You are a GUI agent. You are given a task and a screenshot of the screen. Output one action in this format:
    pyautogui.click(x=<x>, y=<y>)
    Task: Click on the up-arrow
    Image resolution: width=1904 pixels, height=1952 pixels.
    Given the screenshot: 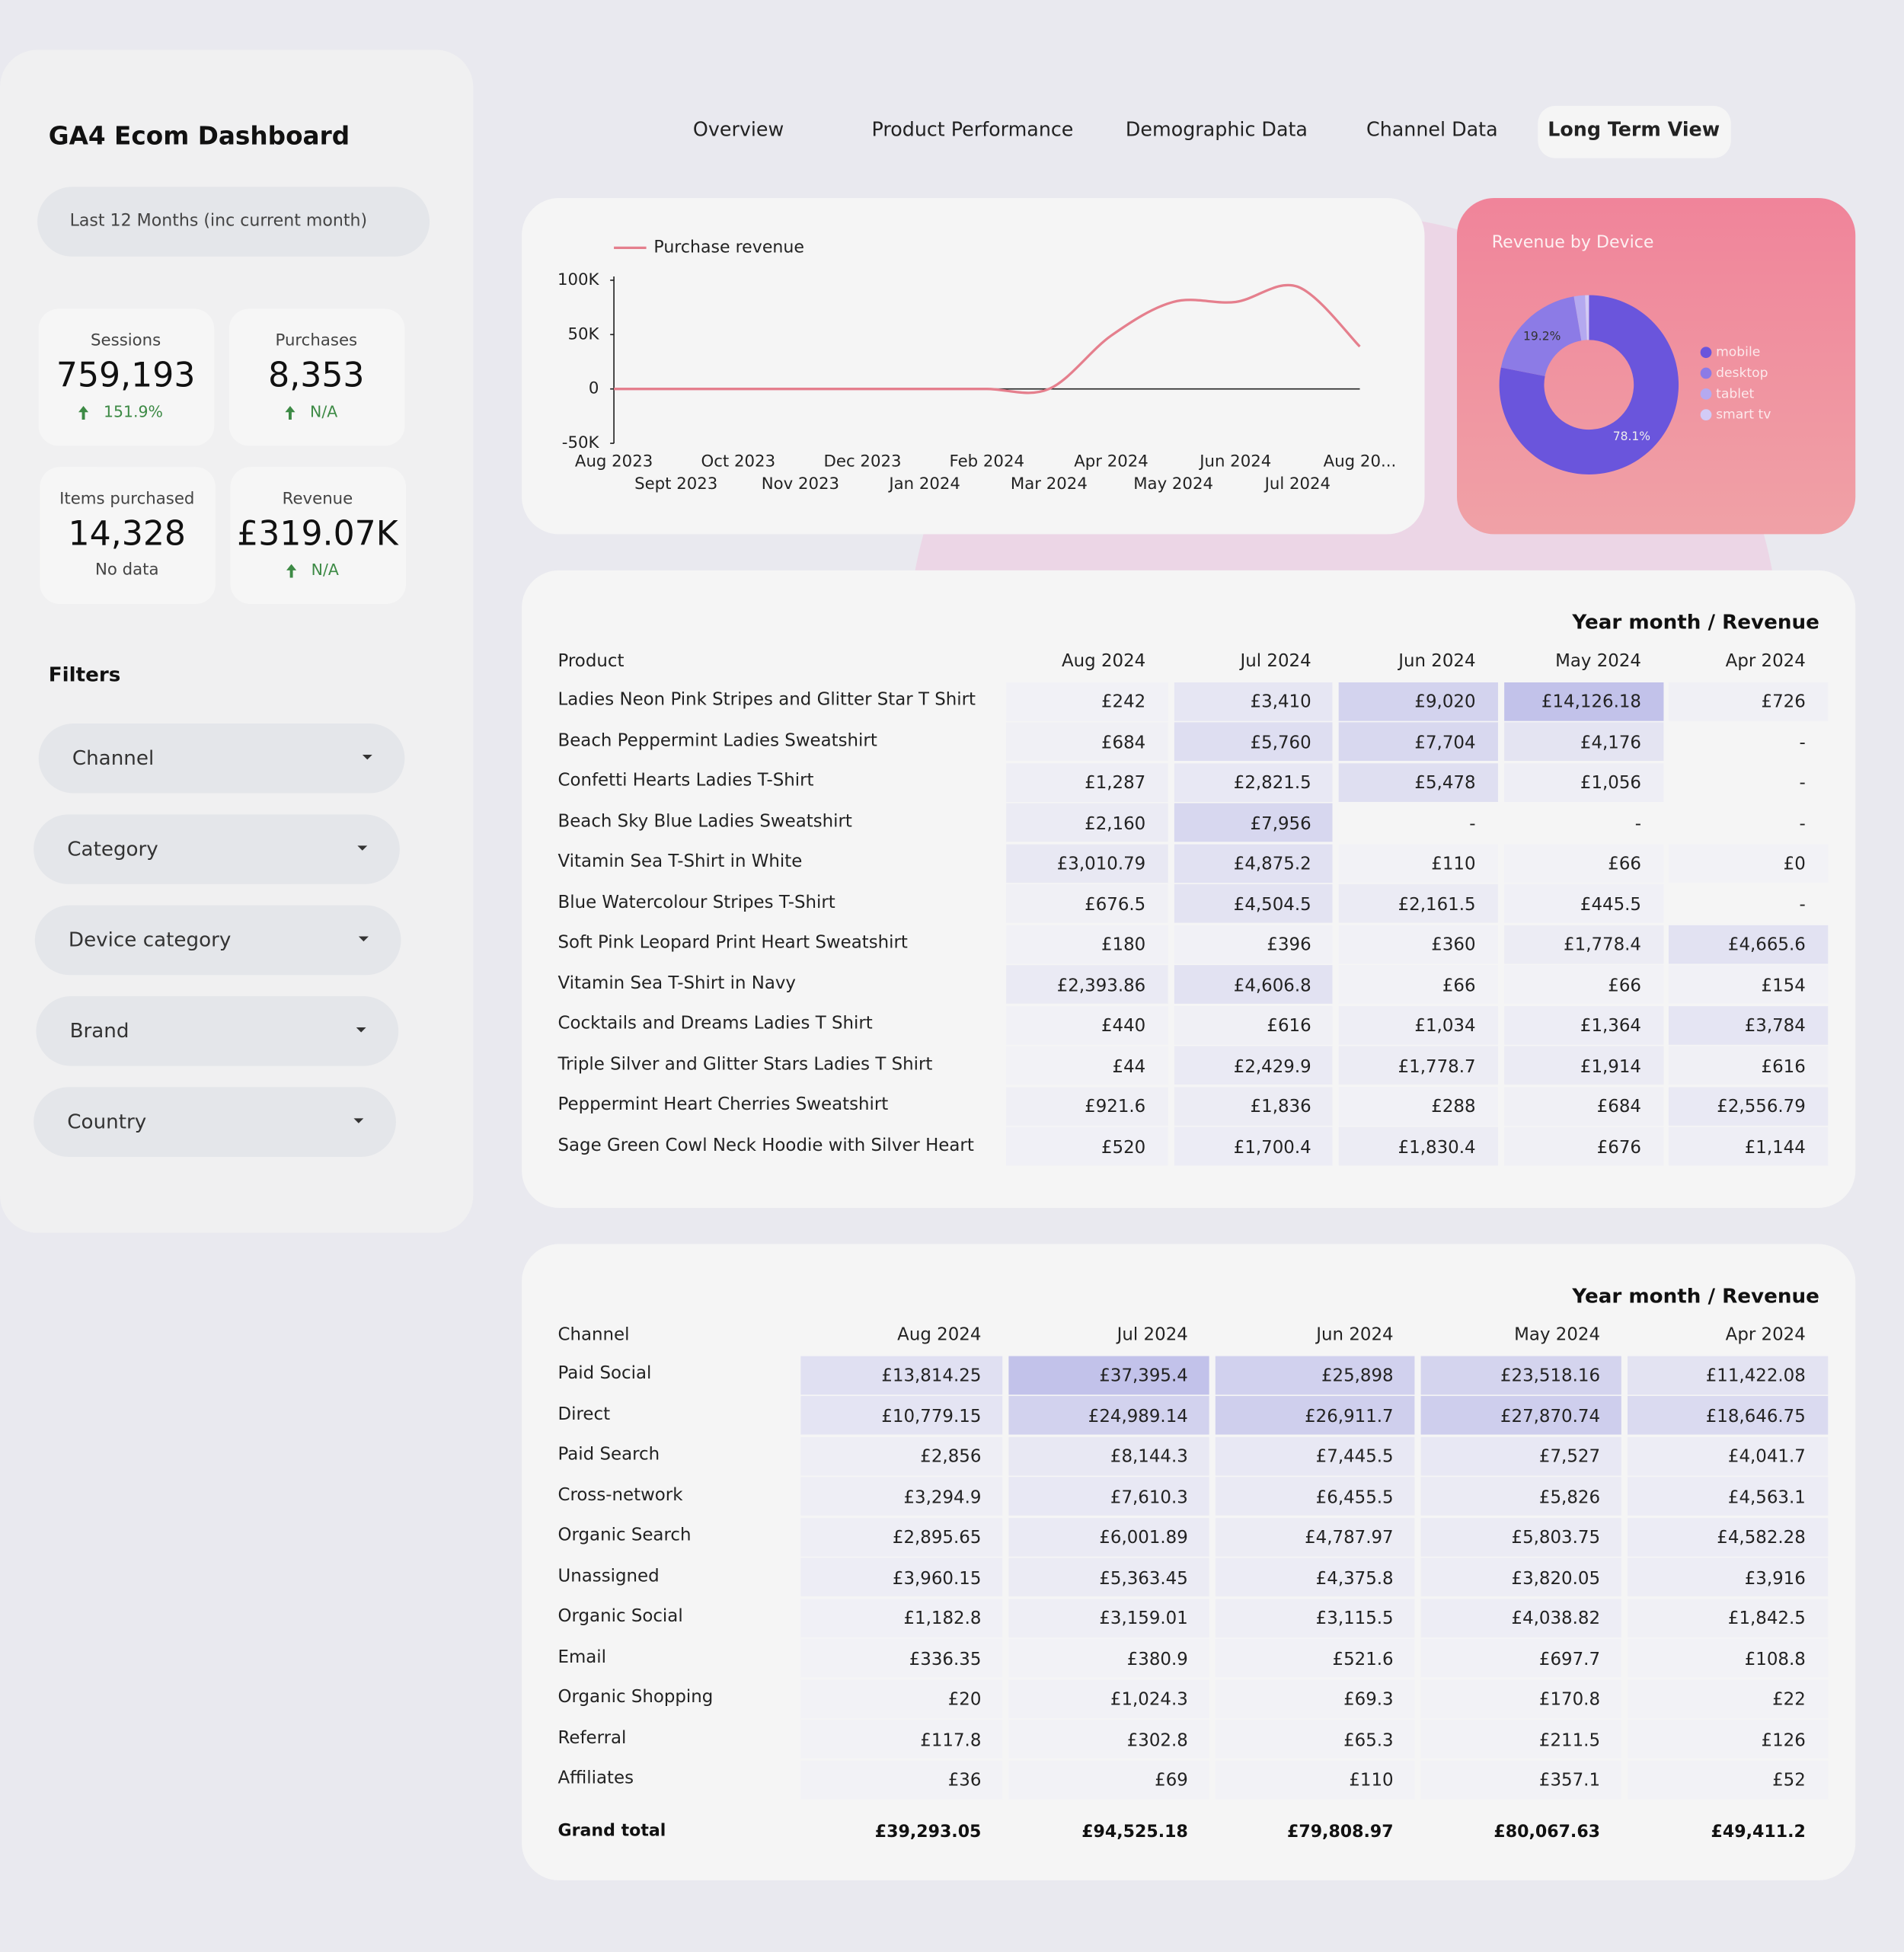 What is the action you would take?
    pyautogui.click(x=83, y=413)
    